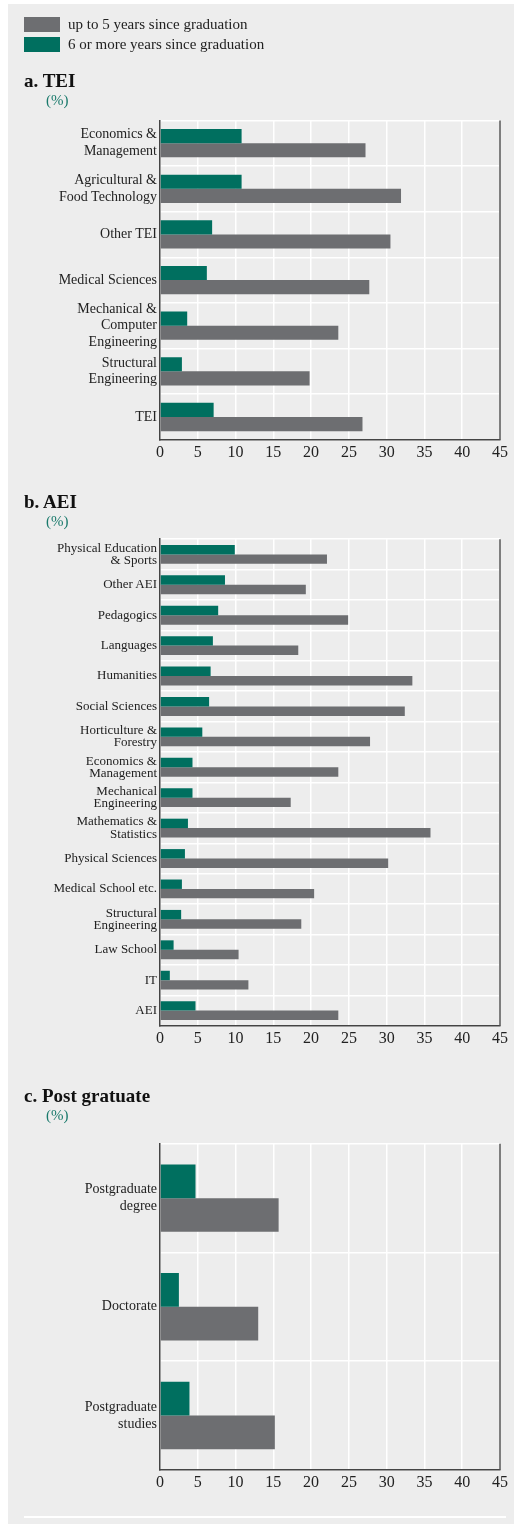 The width and height of the screenshot is (520, 1532). Describe the element at coordinates (50, 502) in the screenshot. I see `chart-title: b. AEI` at that location.